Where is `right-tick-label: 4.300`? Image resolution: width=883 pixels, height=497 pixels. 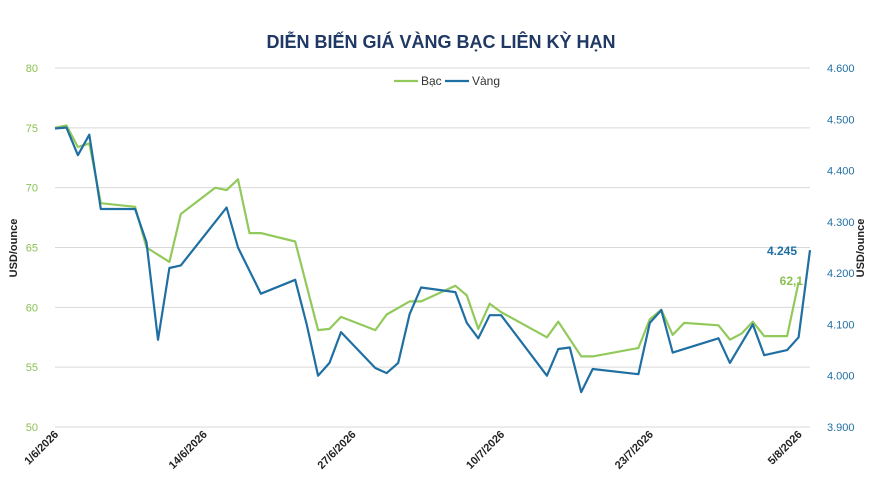
right-tick-label: 4.300 is located at coordinates (841, 223).